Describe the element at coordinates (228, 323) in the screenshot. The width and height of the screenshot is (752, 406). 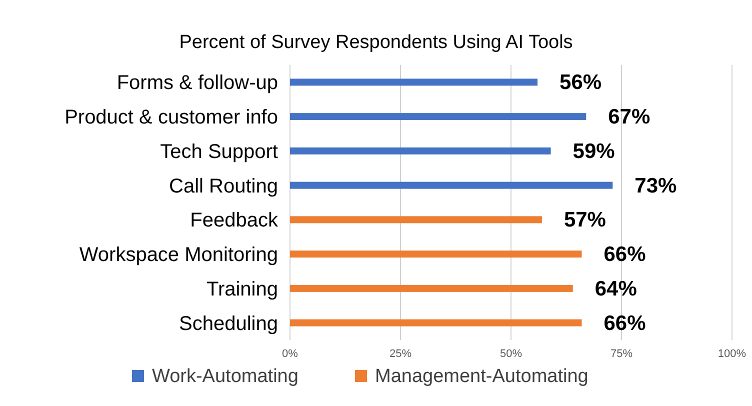
I see `y-tick-label: Scheduling` at that location.